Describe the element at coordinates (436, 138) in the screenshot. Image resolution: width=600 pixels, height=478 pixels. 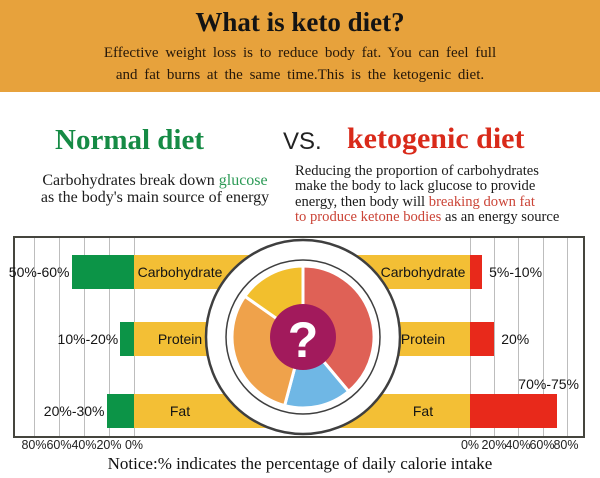
I see `ketogenic-diet-heading: ketogenic diet` at that location.